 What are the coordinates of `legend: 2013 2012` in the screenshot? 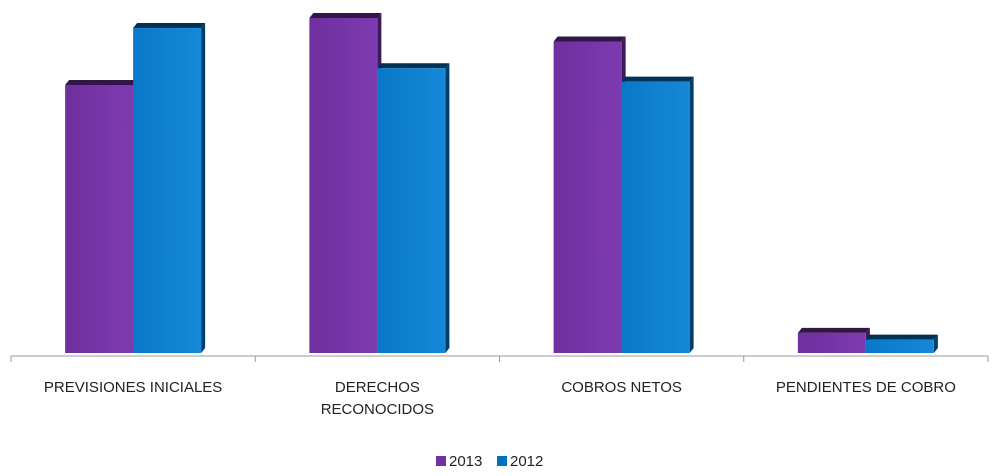 It's located at (489, 461).